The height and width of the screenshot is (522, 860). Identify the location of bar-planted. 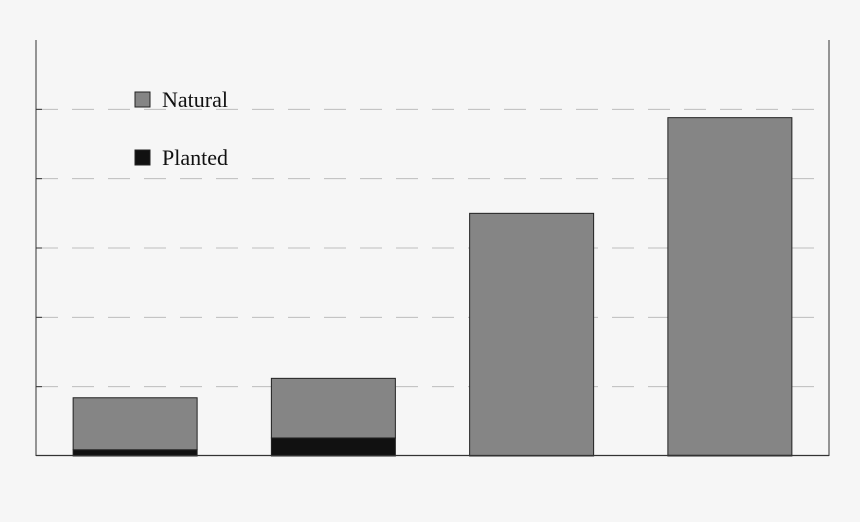
(333, 447).